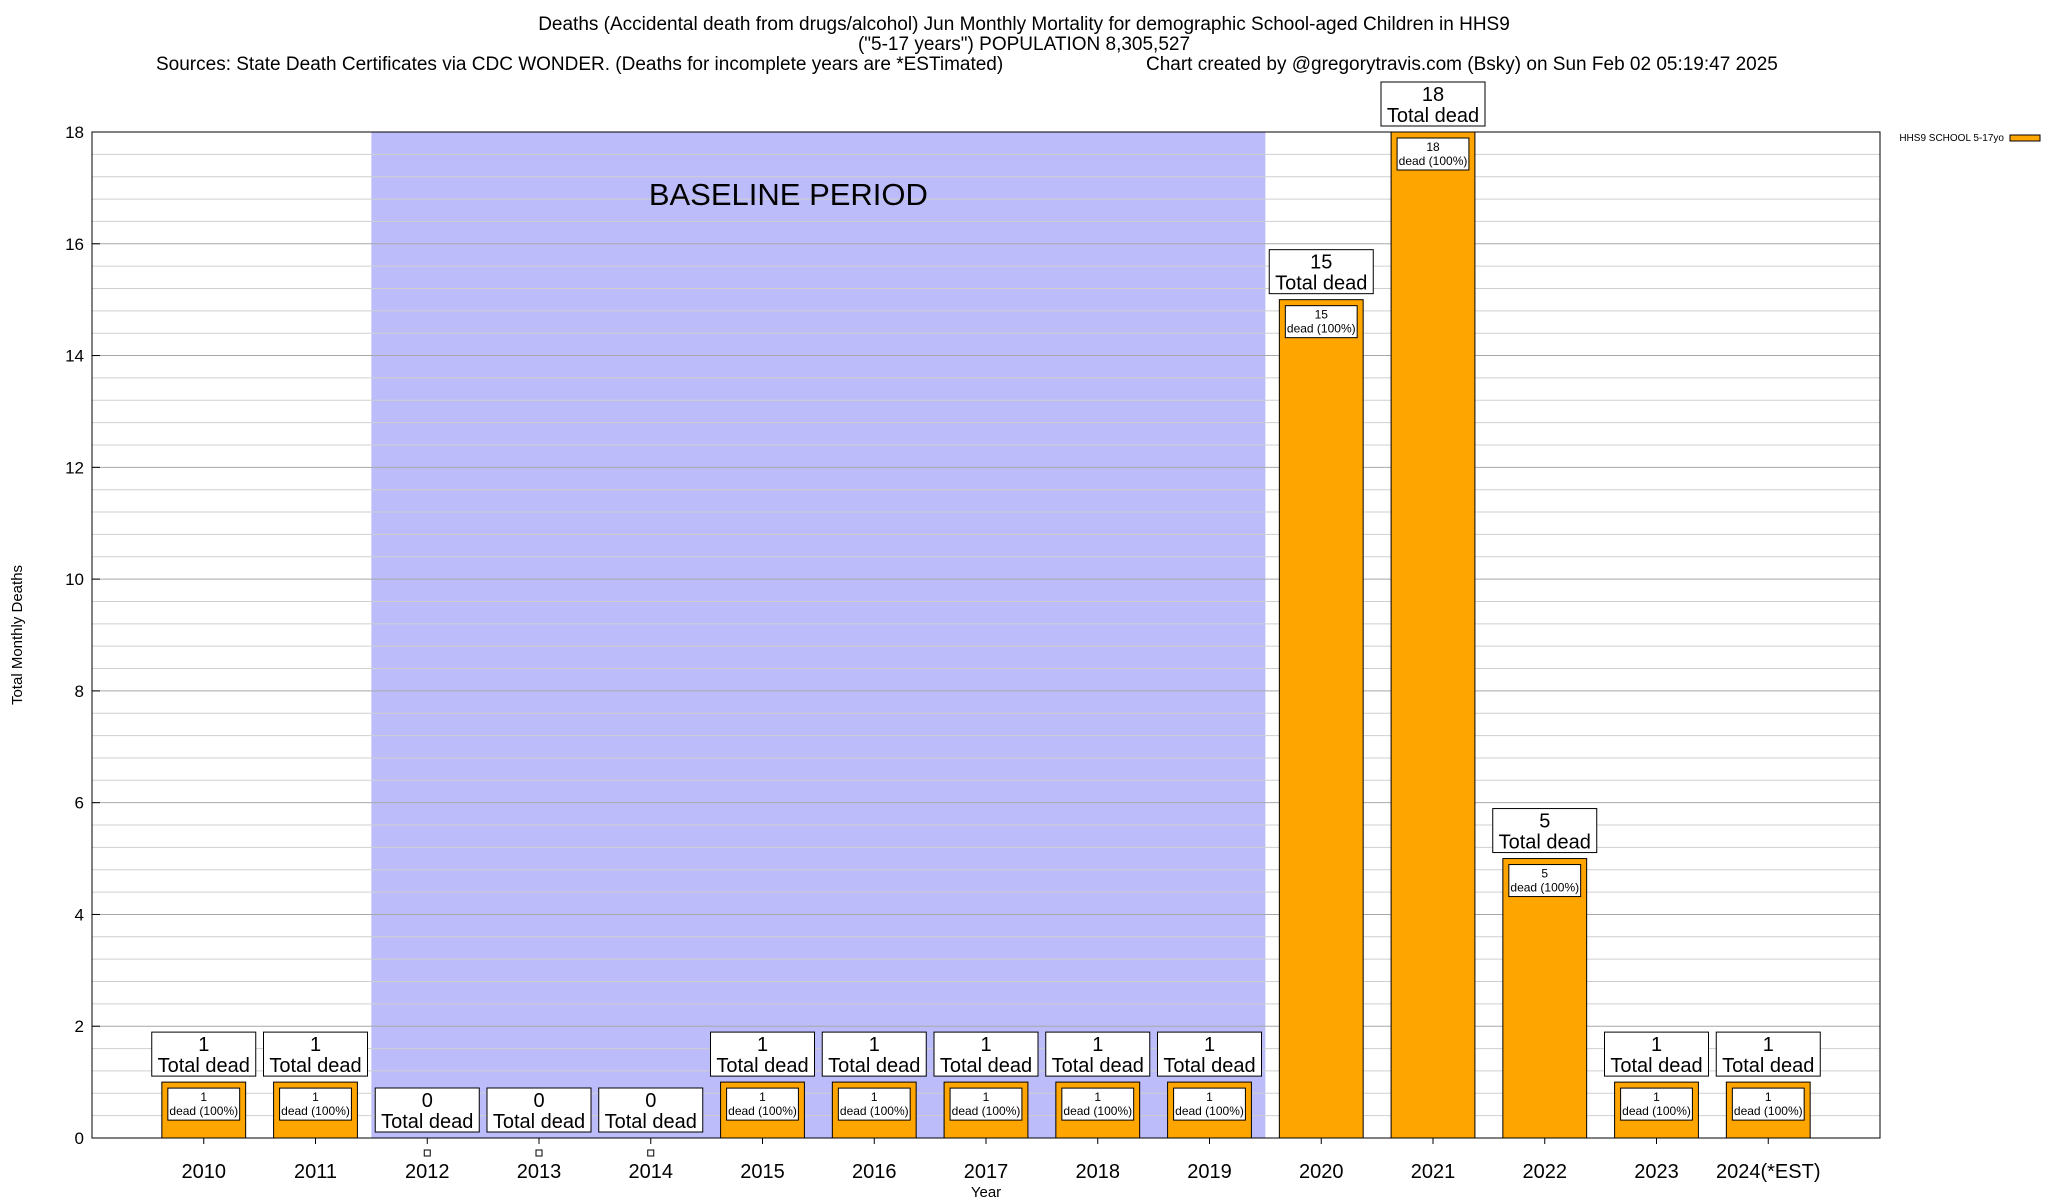 Image resolution: width=2048 pixels, height=1200 pixels. I want to click on x-tick-label: 2022, so click(1545, 1172).